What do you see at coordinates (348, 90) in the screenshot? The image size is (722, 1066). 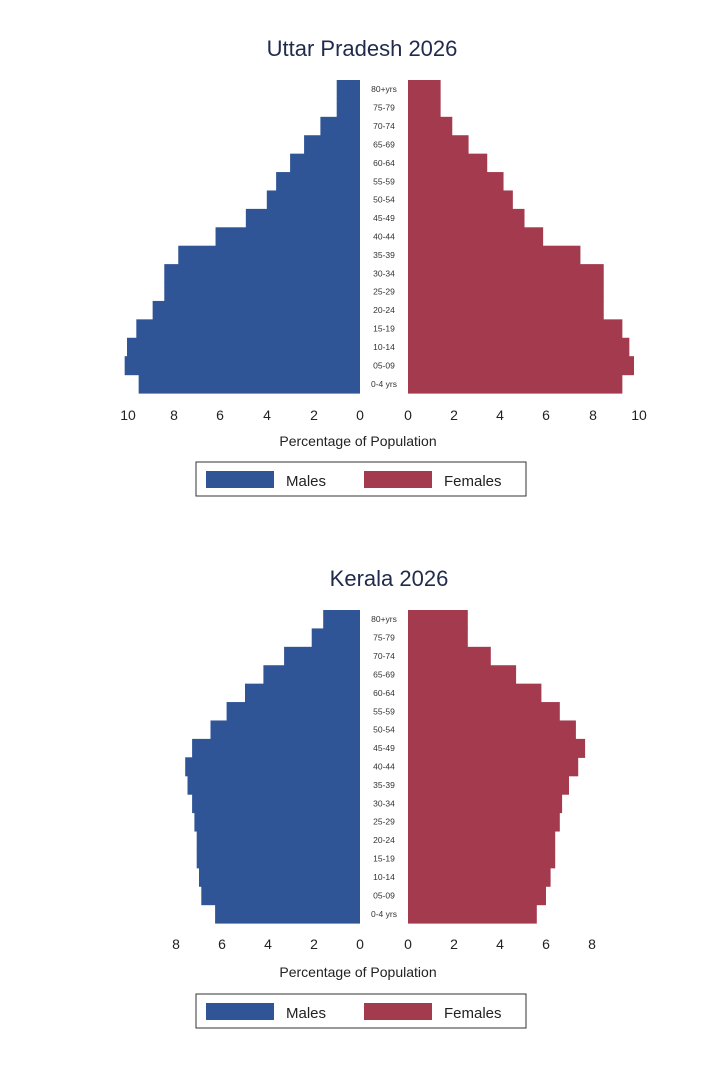 I see `bar-male-80+yrs` at bounding box center [348, 90].